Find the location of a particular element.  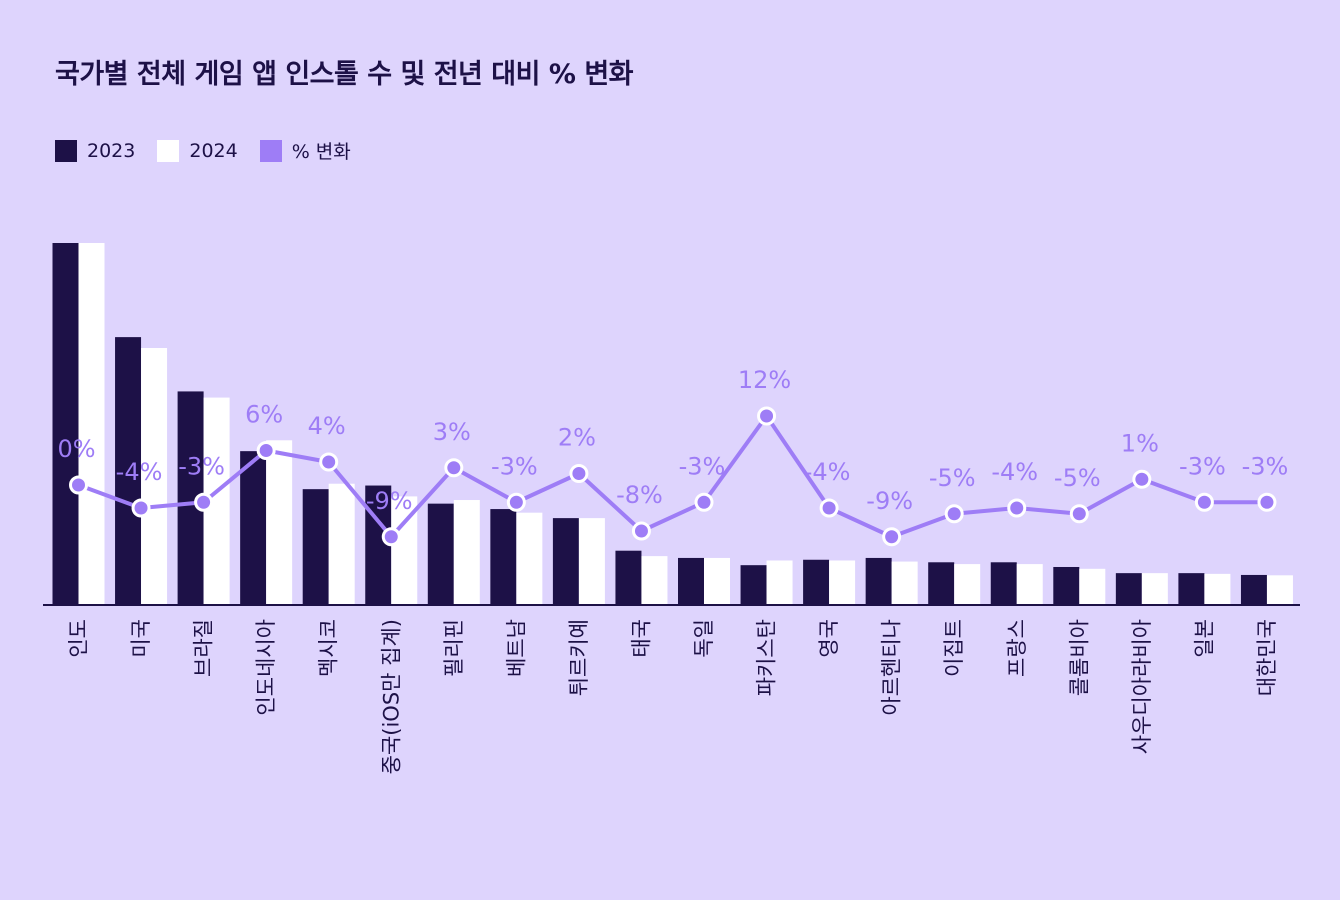

bar-2023-멕시코 is located at coordinates (315, 547).